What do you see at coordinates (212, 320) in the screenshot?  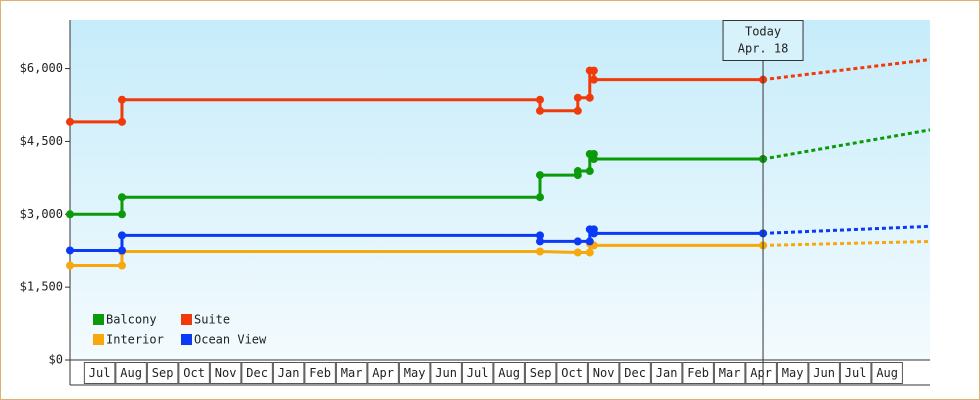 I see `legend-label: Suite` at bounding box center [212, 320].